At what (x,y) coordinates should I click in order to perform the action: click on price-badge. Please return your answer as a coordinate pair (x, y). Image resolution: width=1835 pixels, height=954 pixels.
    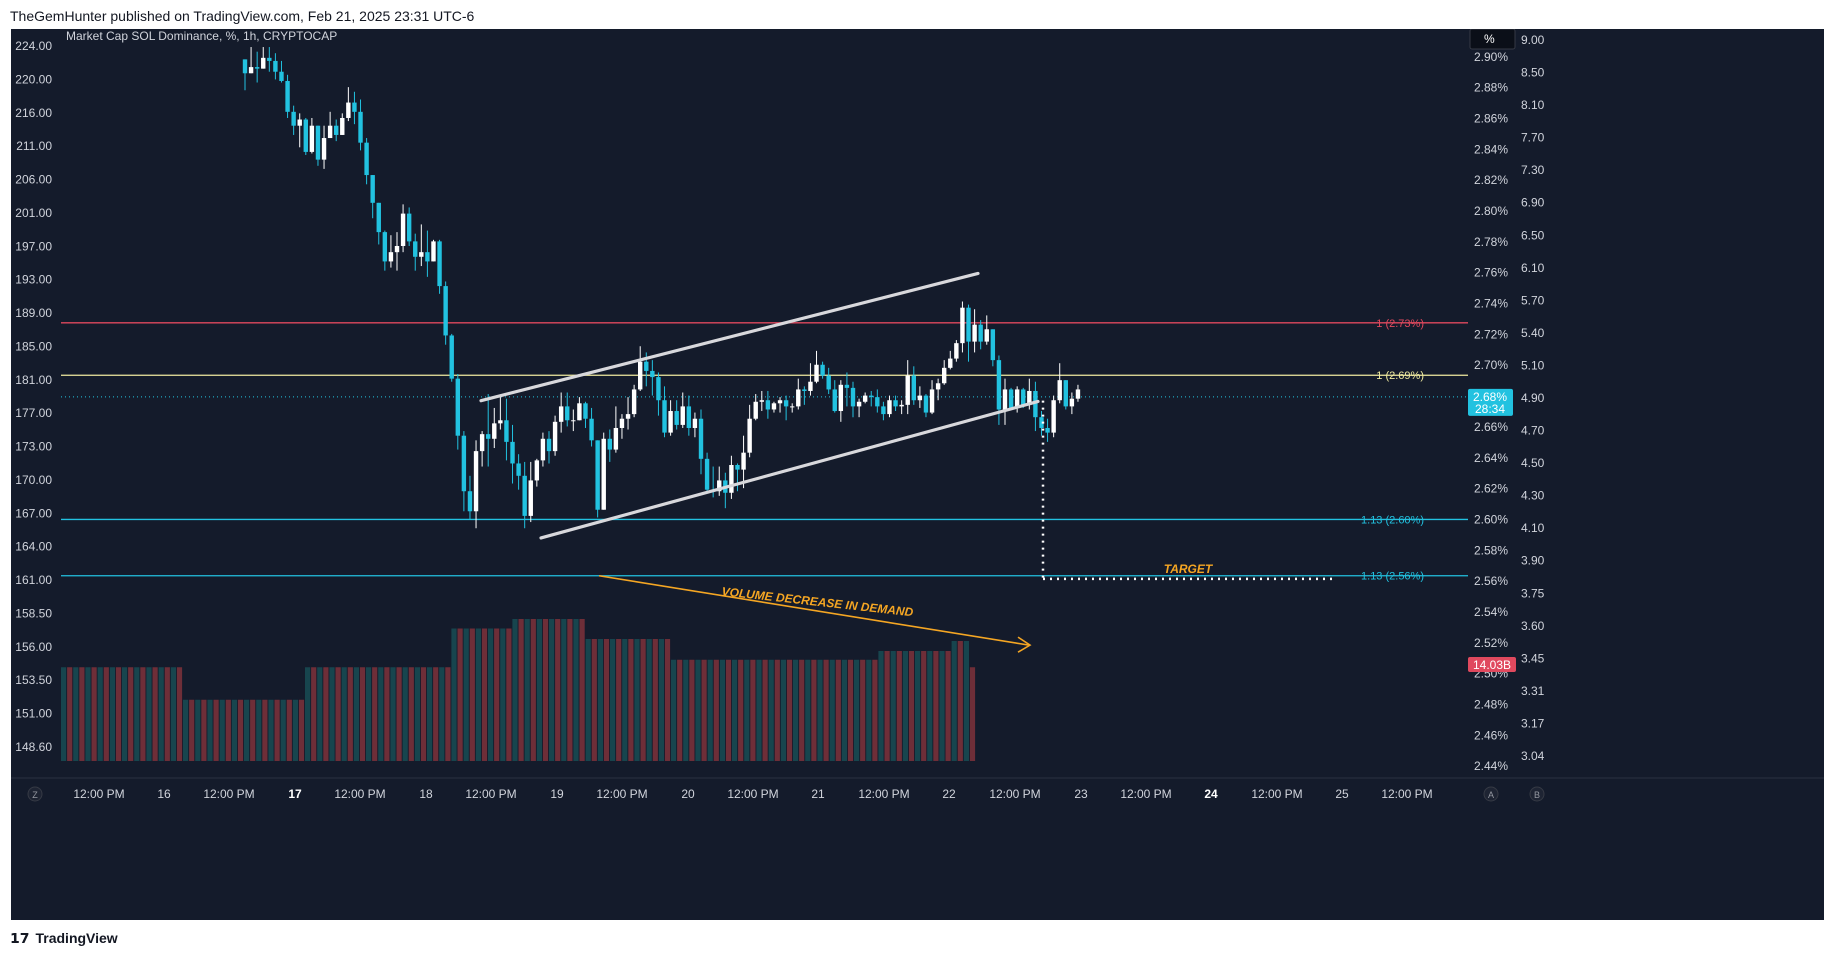
    Looking at the image, I should click on (1490, 402).